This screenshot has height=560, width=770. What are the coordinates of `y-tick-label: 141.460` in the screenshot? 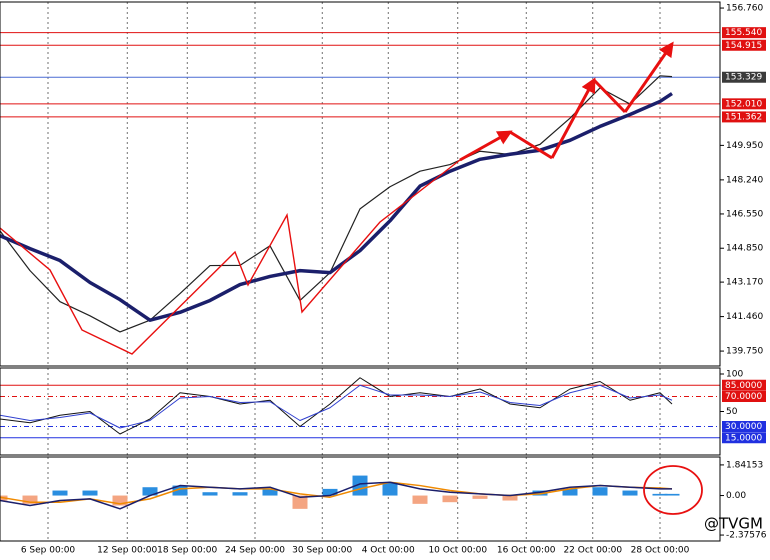 It's located at (744, 317).